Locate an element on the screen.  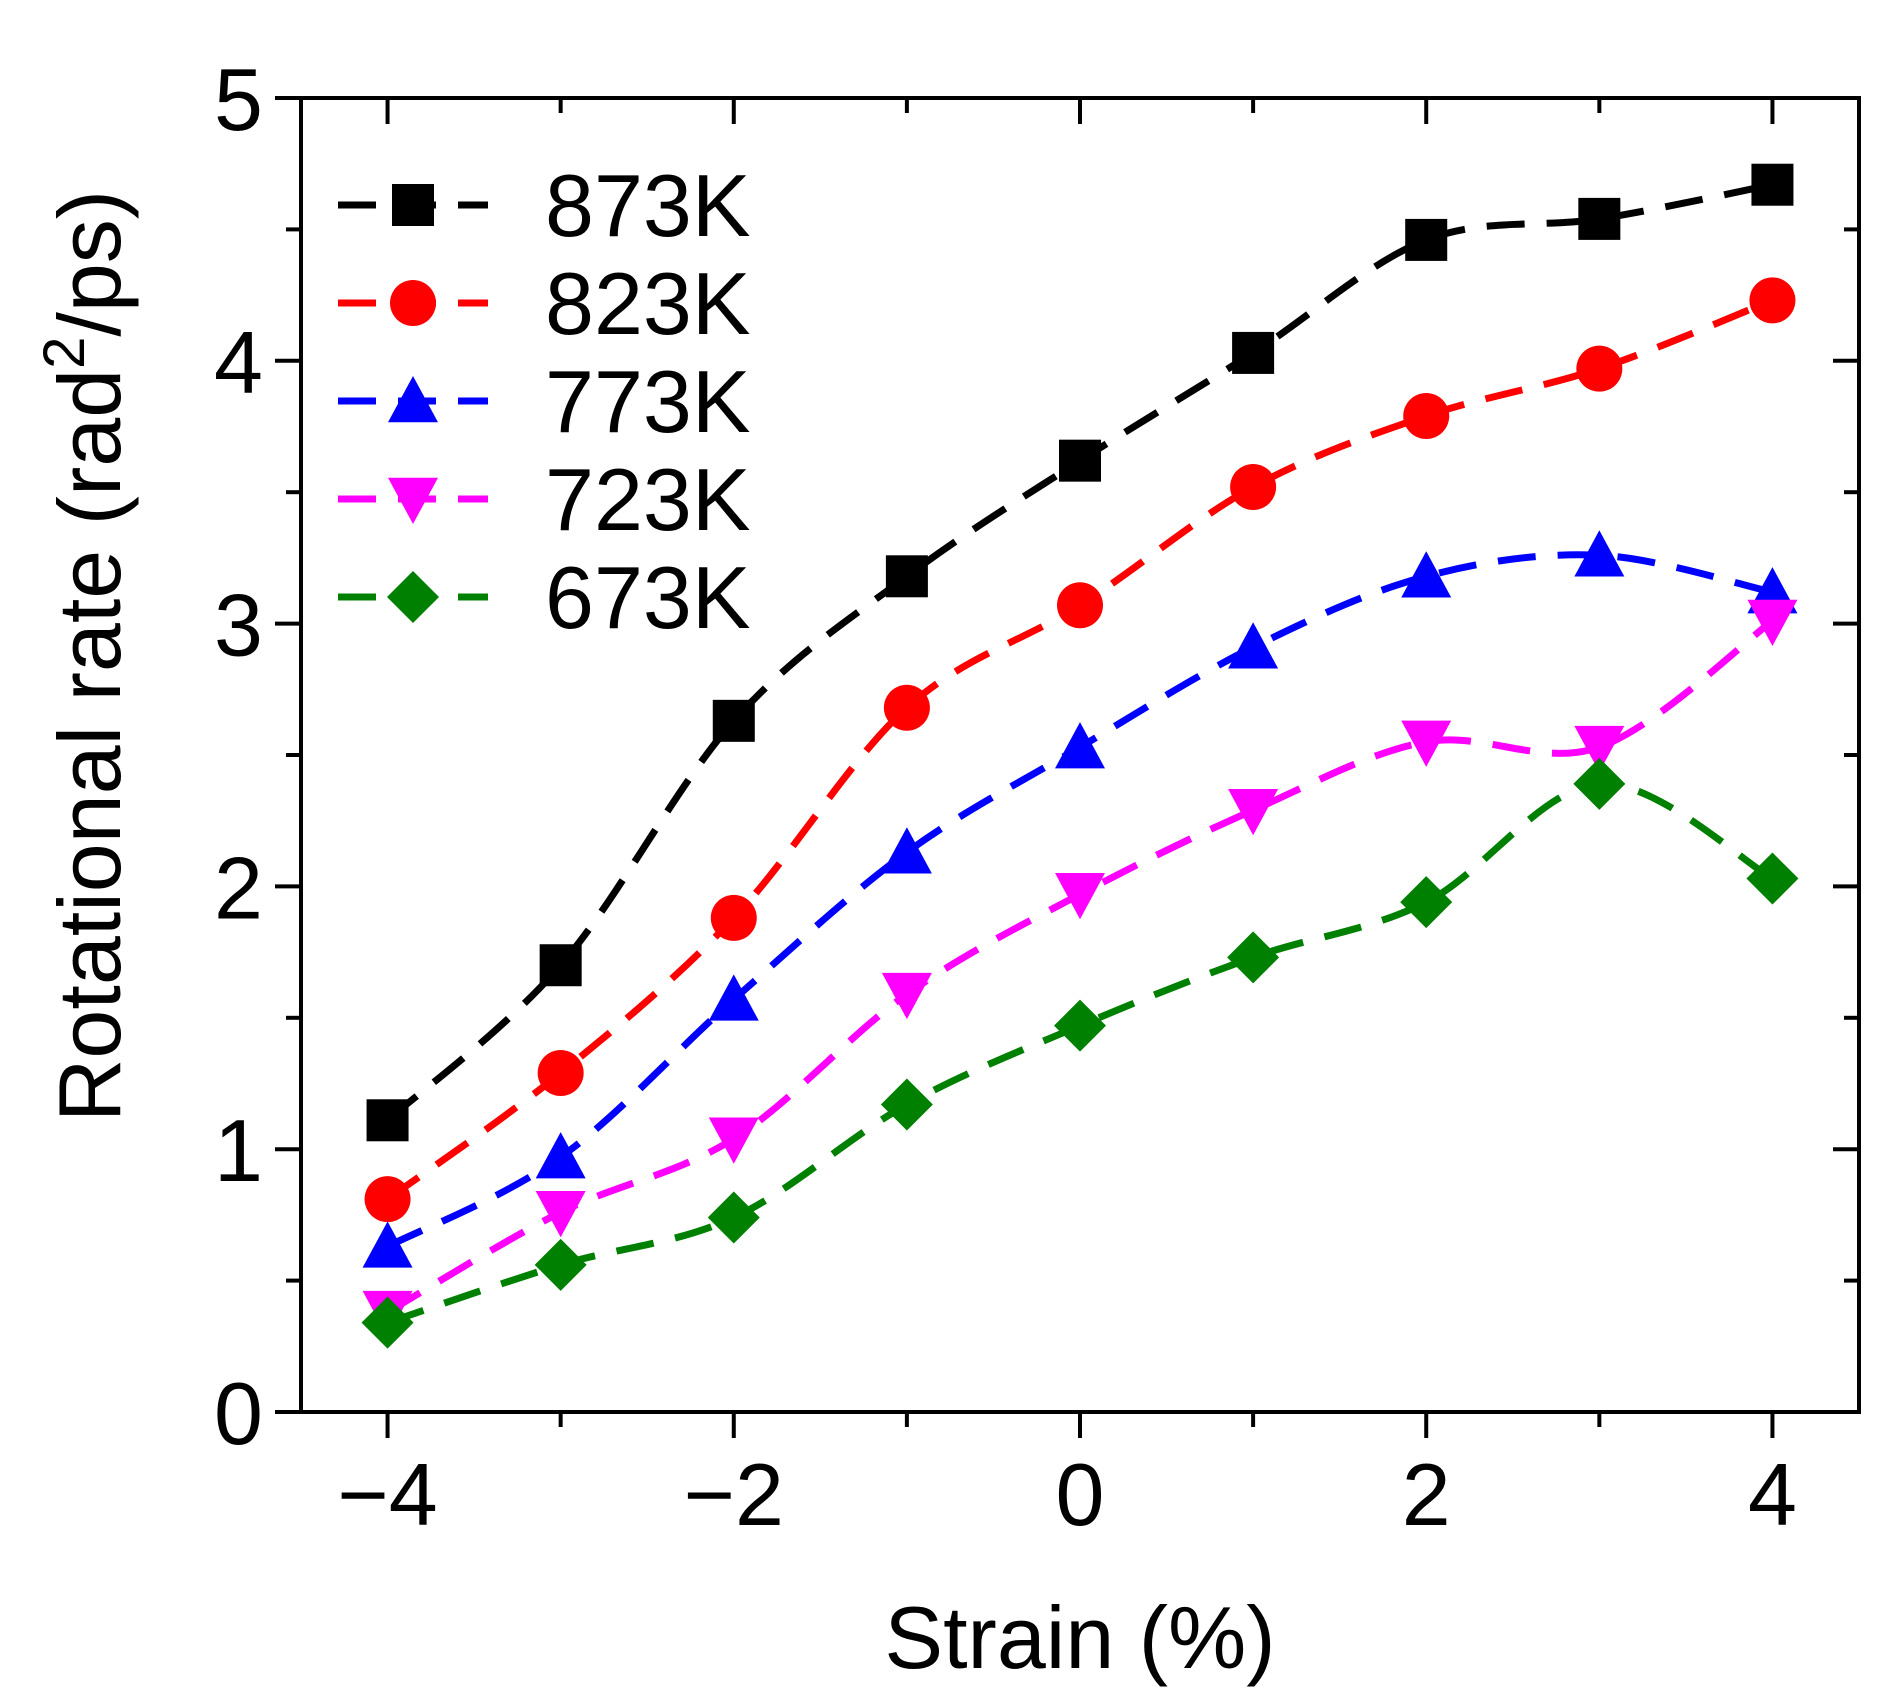
y-tick-label: 0 is located at coordinates (238, 1413).